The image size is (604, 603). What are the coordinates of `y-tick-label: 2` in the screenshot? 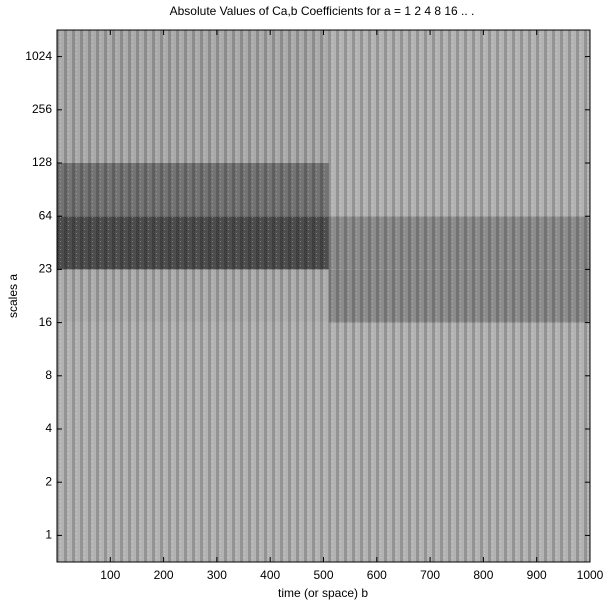 It's located at (48, 481).